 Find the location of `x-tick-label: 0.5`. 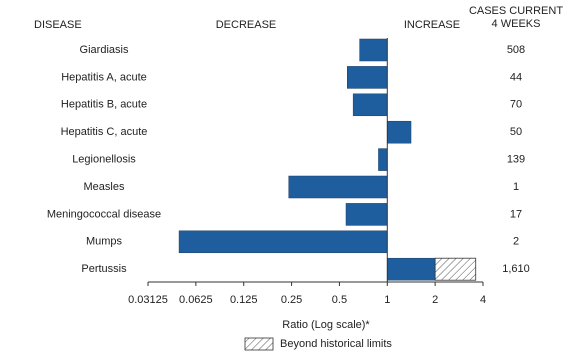

x-tick-label: 0.5 is located at coordinates (339, 300).